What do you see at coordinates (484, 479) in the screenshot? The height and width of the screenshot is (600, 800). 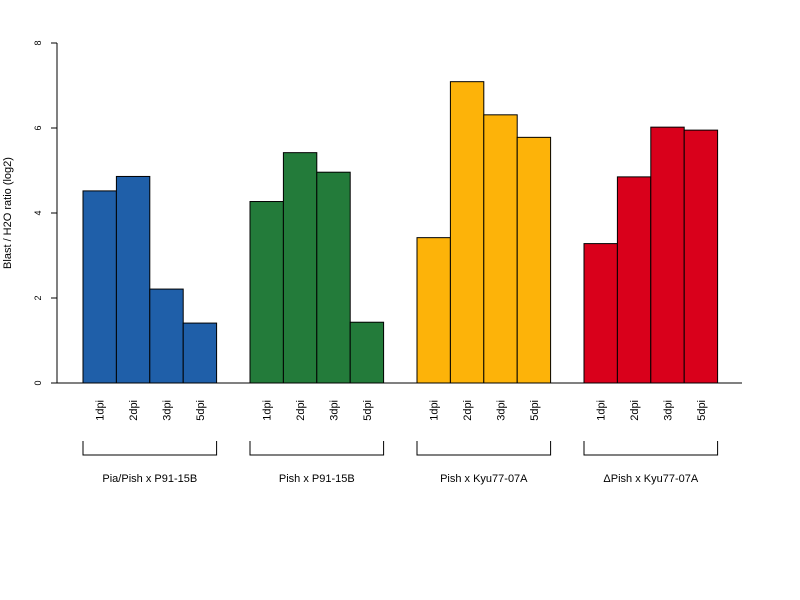 I see `group-label: Pish x Kyu77-07A` at bounding box center [484, 479].